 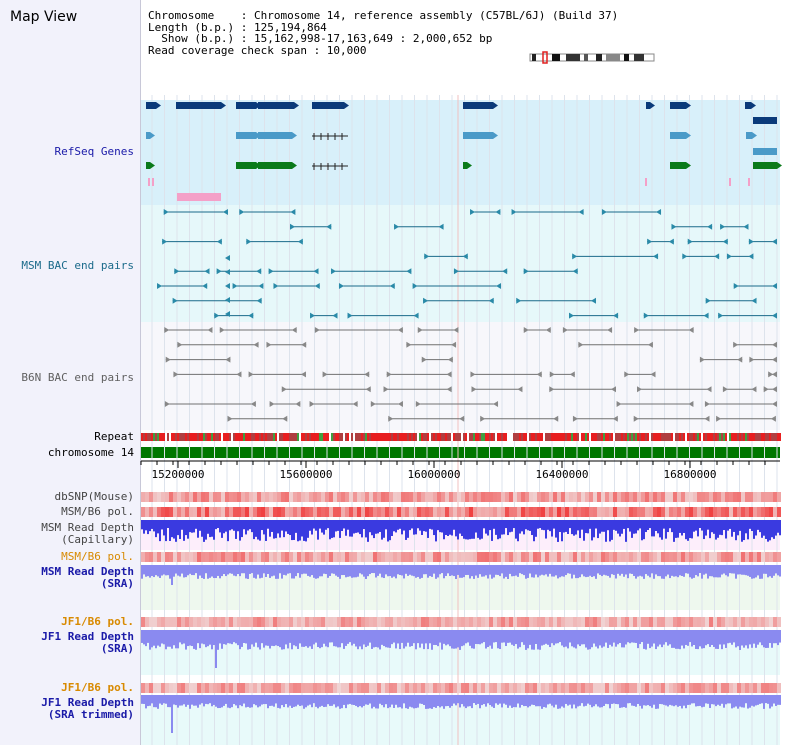 I want to click on track-label-b6n-bac: B6N BAC end pairs, so click(x=77, y=377).